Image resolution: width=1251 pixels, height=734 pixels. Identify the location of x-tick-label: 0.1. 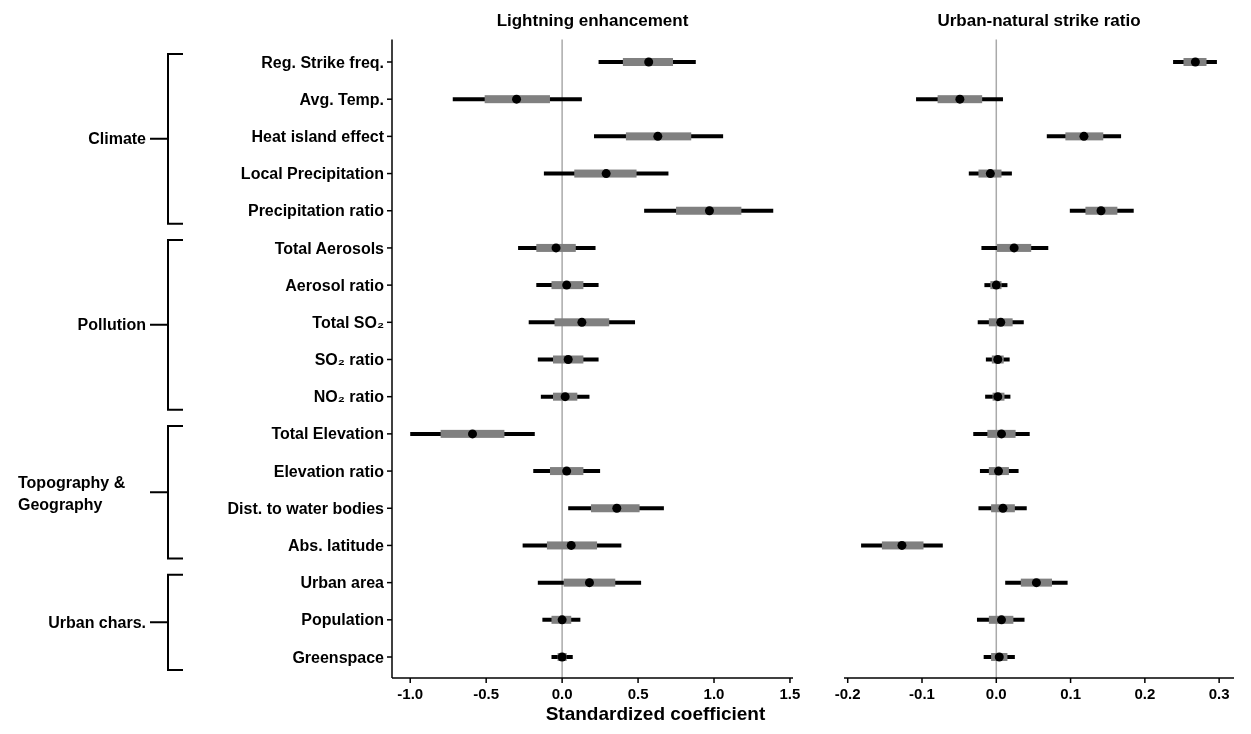
(1070, 693).